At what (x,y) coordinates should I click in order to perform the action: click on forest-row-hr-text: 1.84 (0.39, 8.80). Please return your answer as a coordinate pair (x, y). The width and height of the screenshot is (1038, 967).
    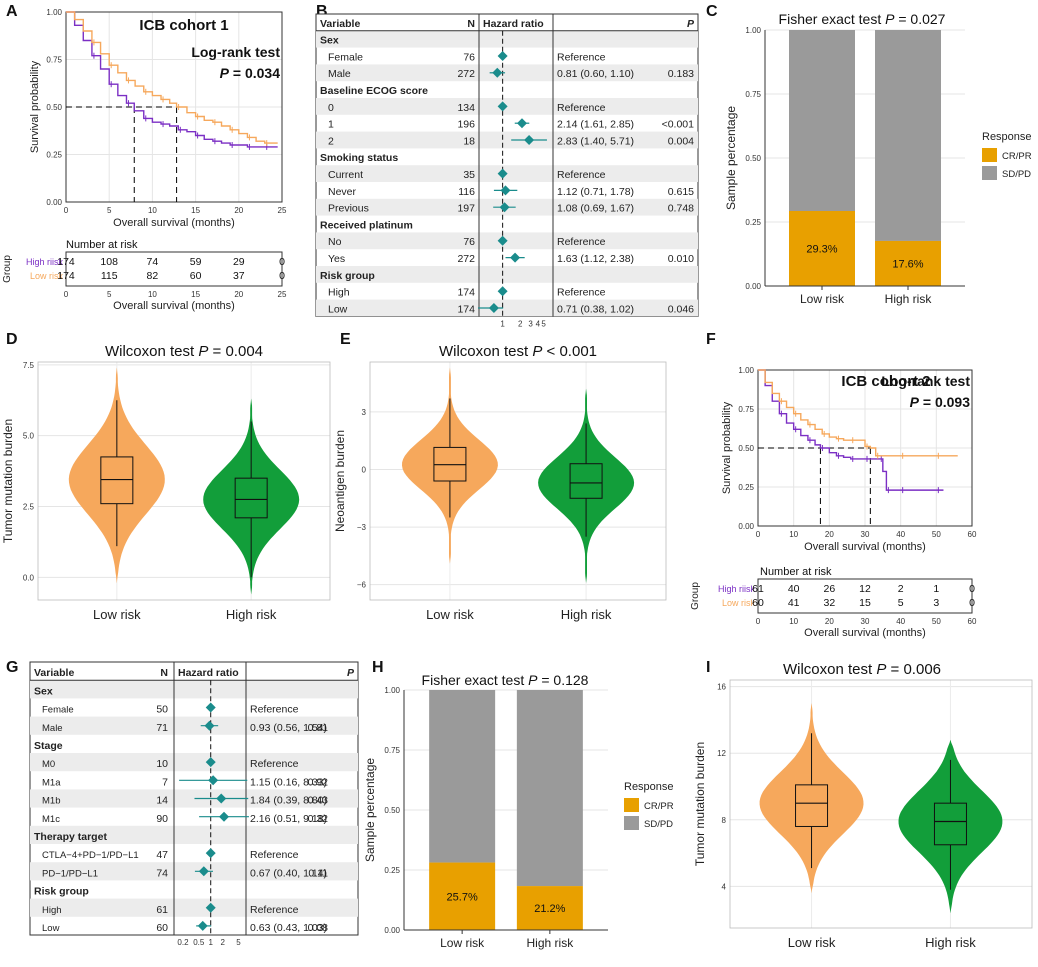
    Looking at the image, I should click on (288, 801).